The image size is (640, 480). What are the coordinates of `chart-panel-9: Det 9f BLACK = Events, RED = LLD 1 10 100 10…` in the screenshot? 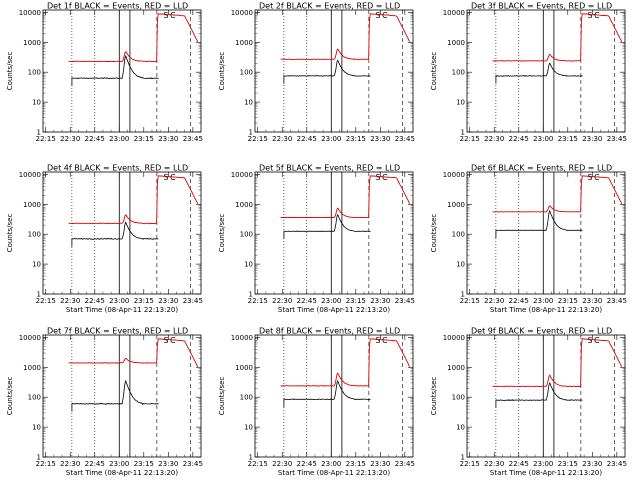 It's located at (528, 402).